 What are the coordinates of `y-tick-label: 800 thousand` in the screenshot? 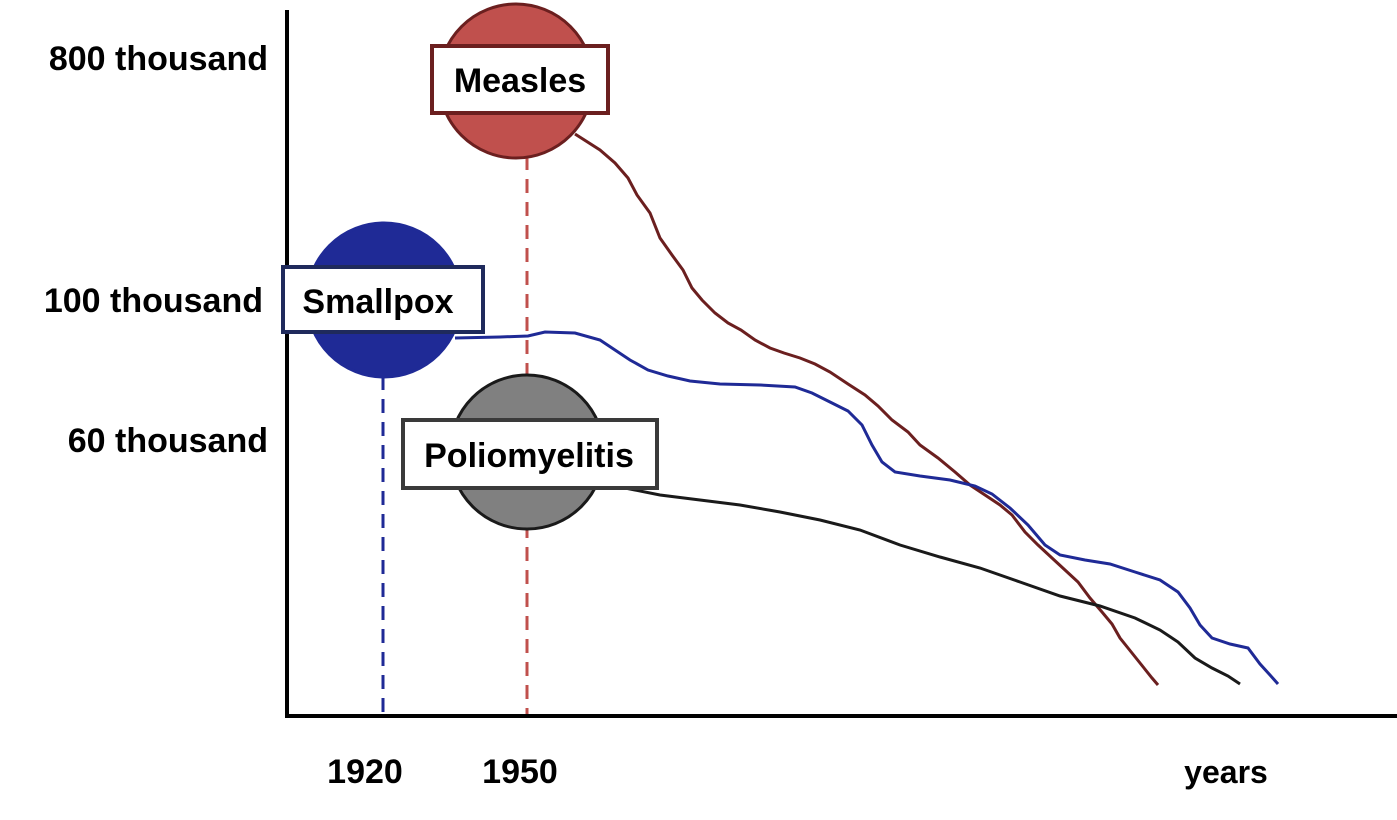 It's located at (158, 59).